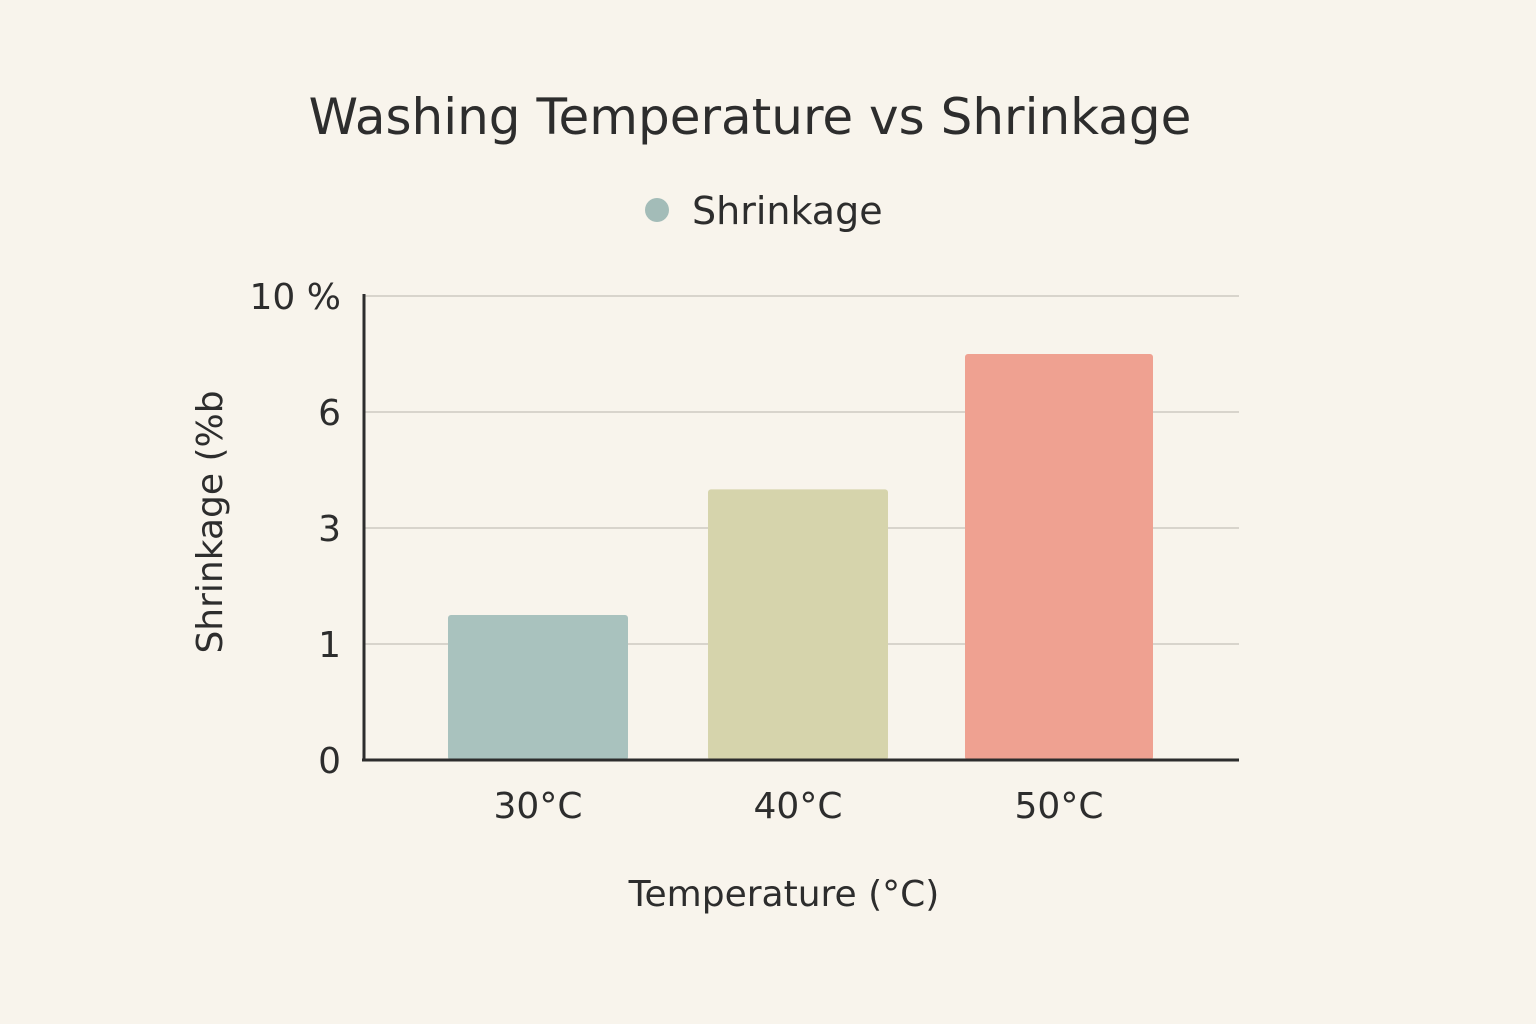 The height and width of the screenshot is (1024, 1536). What do you see at coordinates (538, 687) in the screenshot?
I see `bar-30°C` at bounding box center [538, 687].